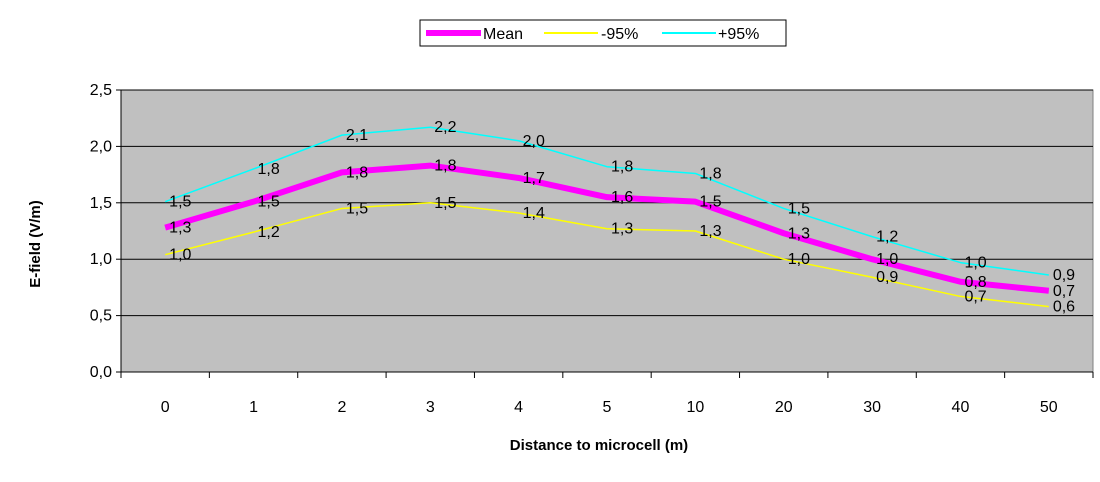  What do you see at coordinates (619, 34) in the screenshot?
I see `legend-label-minus95: -95%` at bounding box center [619, 34].